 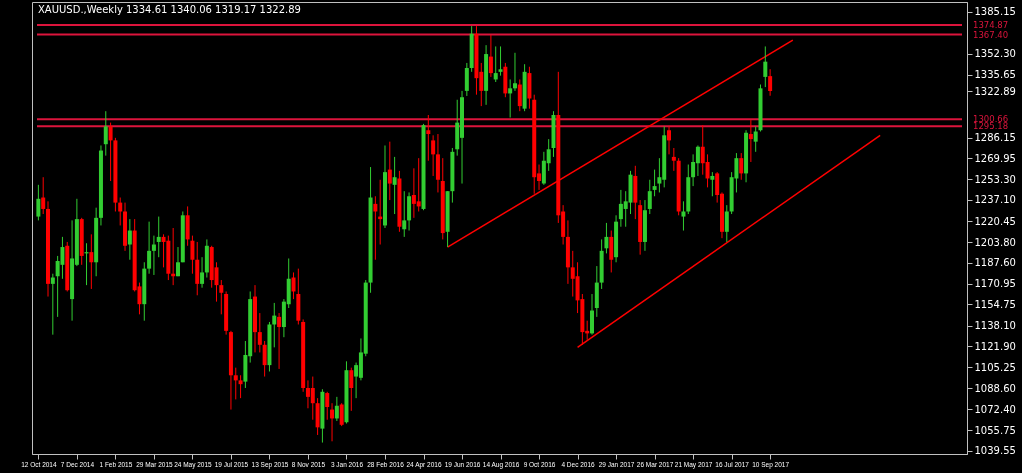 What do you see at coordinates (995, 346) in the screenshot?
I see `y-tick-label: 1121.90` at bounding box center [995, 346].